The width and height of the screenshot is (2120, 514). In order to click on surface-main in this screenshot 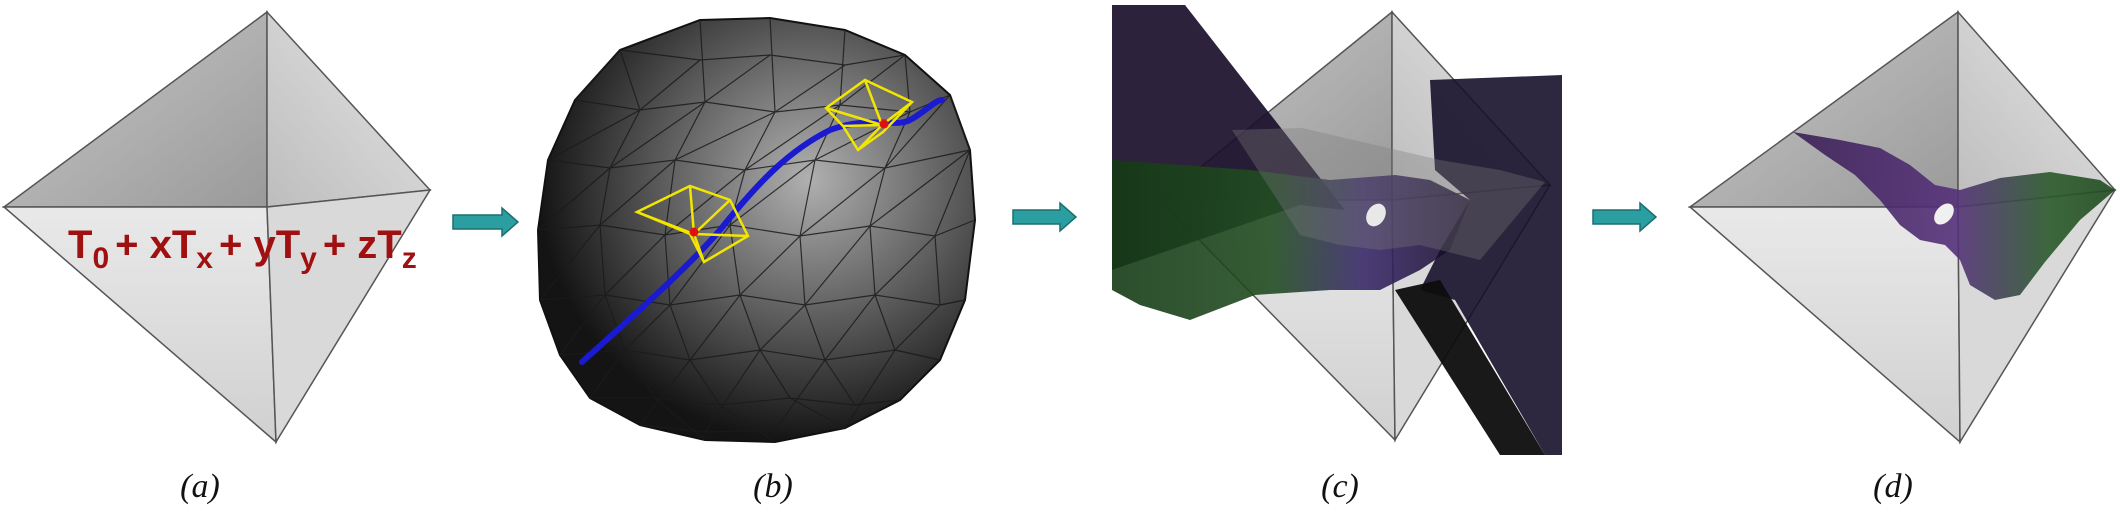, I will do `click(1291, 240)`.